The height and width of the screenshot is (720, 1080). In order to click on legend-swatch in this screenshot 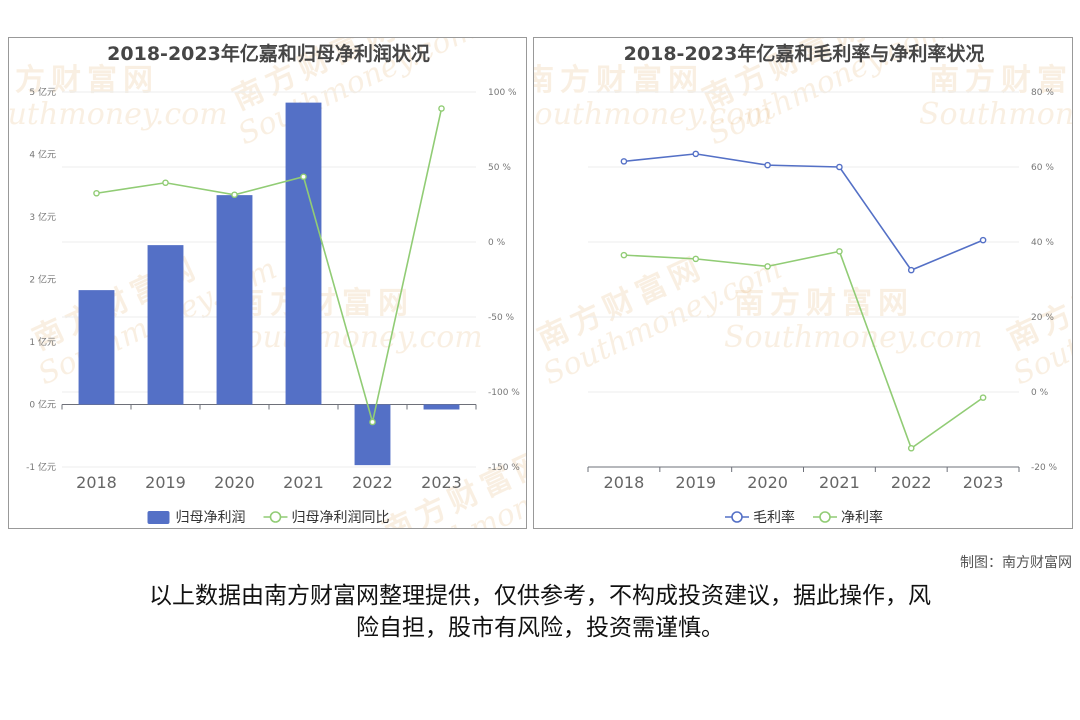, I will do `click(158, 517)`.